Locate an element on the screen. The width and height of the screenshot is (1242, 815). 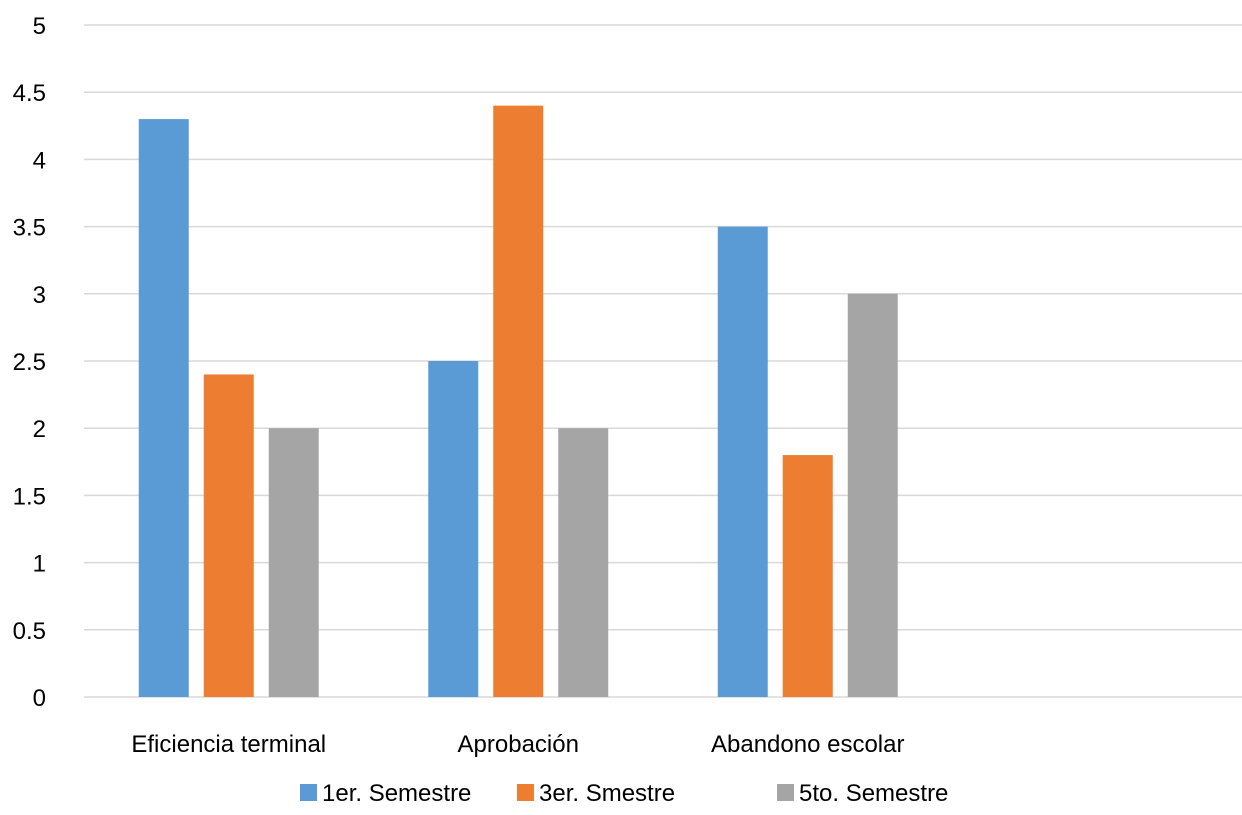
y-tick-label: 1.5 is located at coordinates (29, 496).